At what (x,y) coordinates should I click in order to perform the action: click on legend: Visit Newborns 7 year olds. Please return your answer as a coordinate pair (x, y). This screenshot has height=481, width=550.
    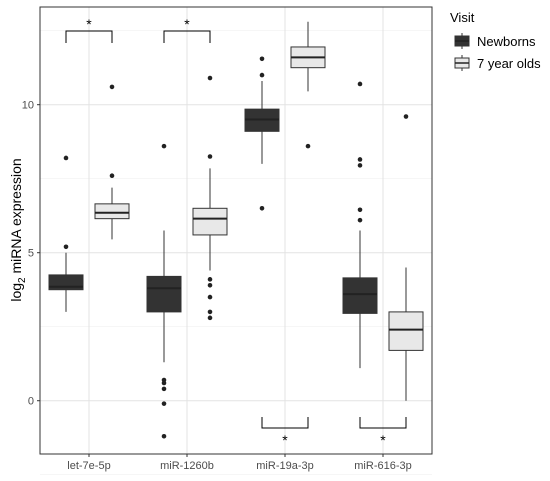
    Looking at the image, I should click on (495, 40).